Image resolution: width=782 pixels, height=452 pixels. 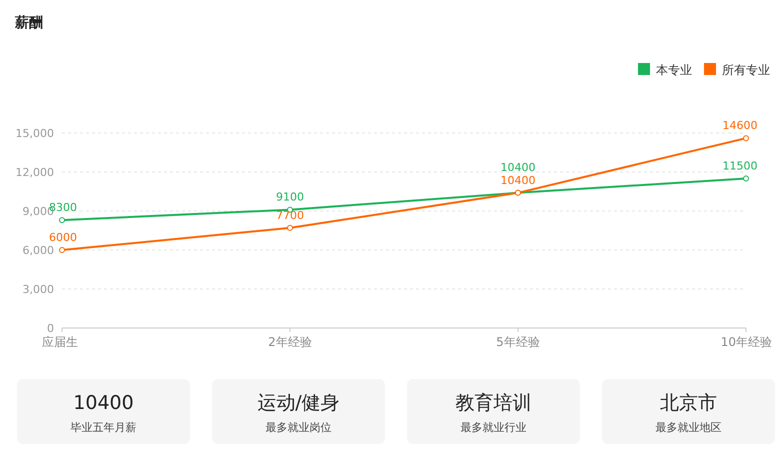 I want to click on text: 北京市, so click(x=688, y=403).